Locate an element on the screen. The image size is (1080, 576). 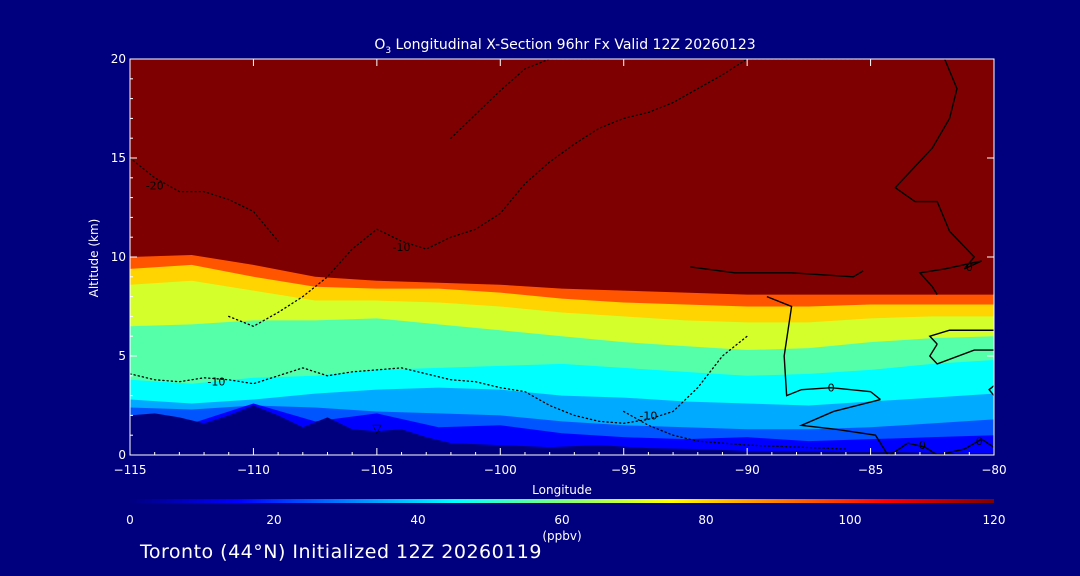
x-axis-label: Longitude is located at coordinates (562, 490).